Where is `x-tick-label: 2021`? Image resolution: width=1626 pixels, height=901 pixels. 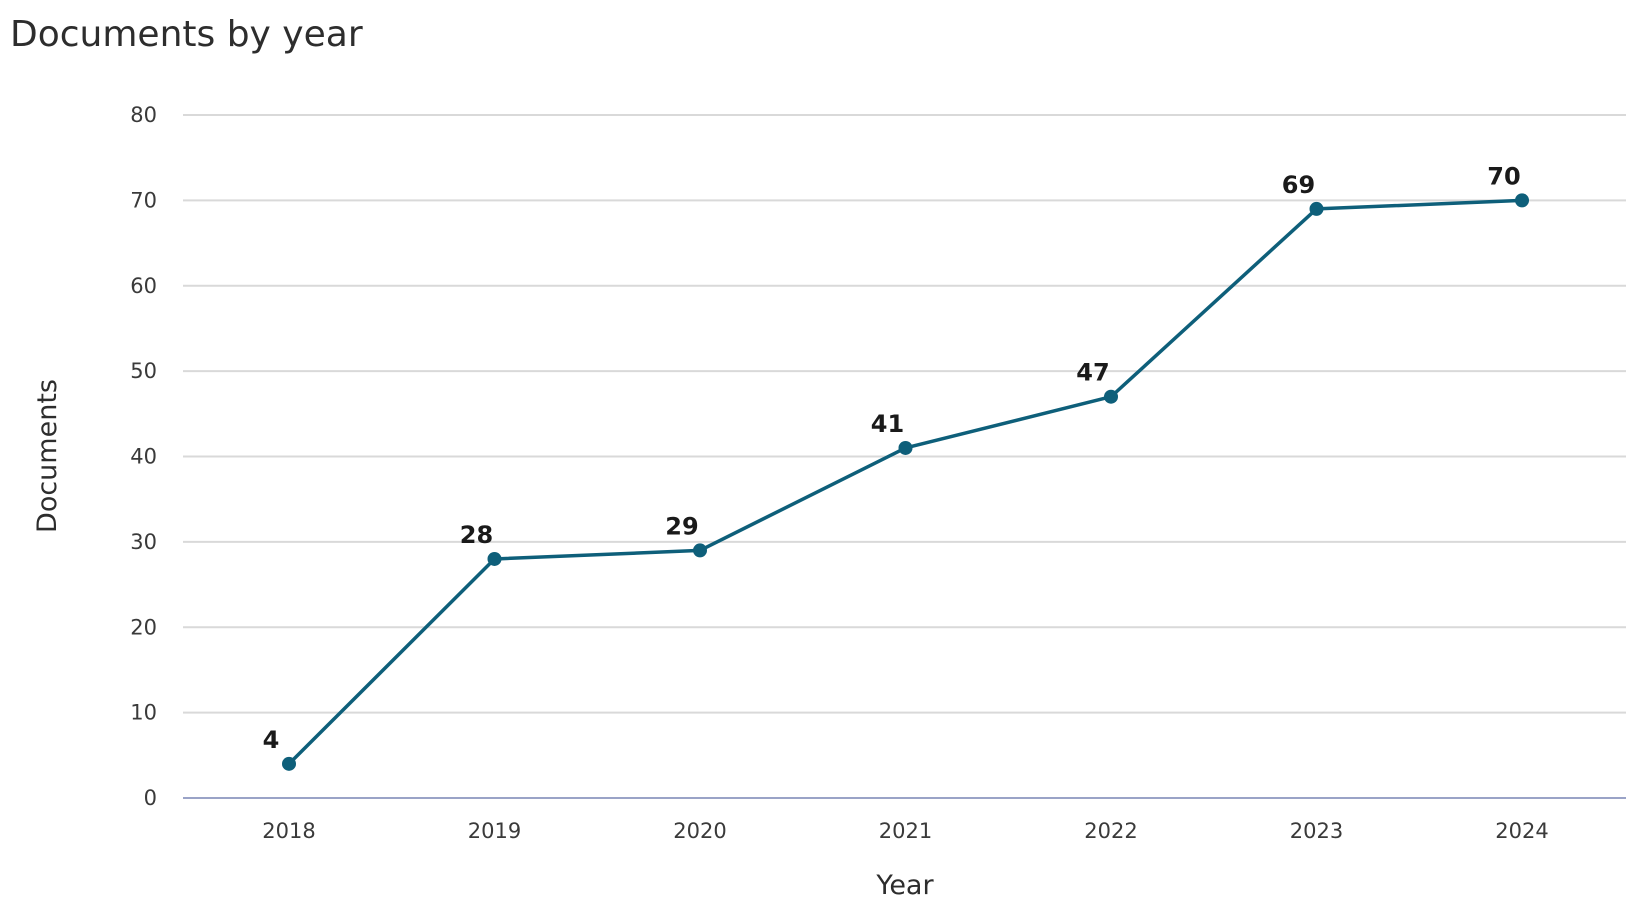
x-tick-label: 2021 is located at coordinates (905, 831).